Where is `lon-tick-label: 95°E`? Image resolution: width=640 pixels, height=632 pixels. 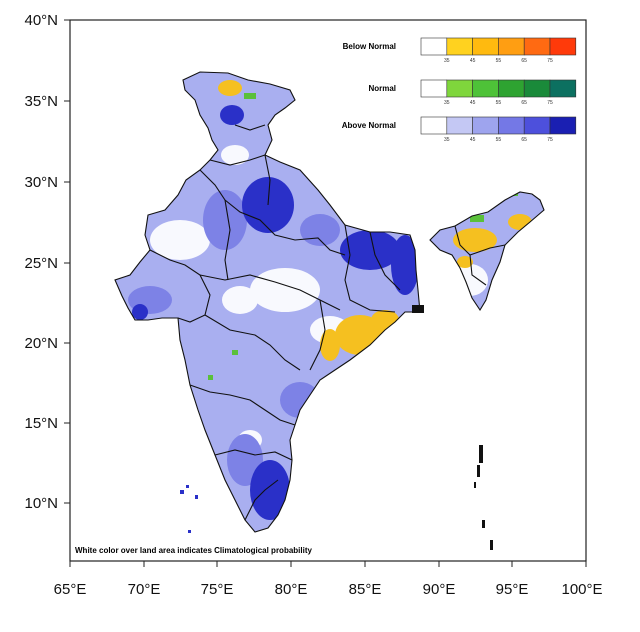 lon-tick-label: 95°E is located at coordinates (512, 589).